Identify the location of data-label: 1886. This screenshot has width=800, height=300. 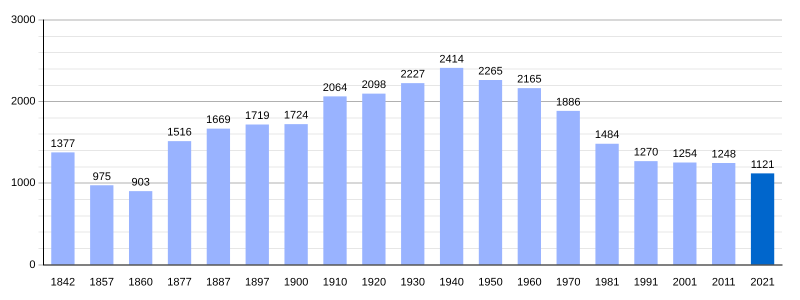
(568, 102).